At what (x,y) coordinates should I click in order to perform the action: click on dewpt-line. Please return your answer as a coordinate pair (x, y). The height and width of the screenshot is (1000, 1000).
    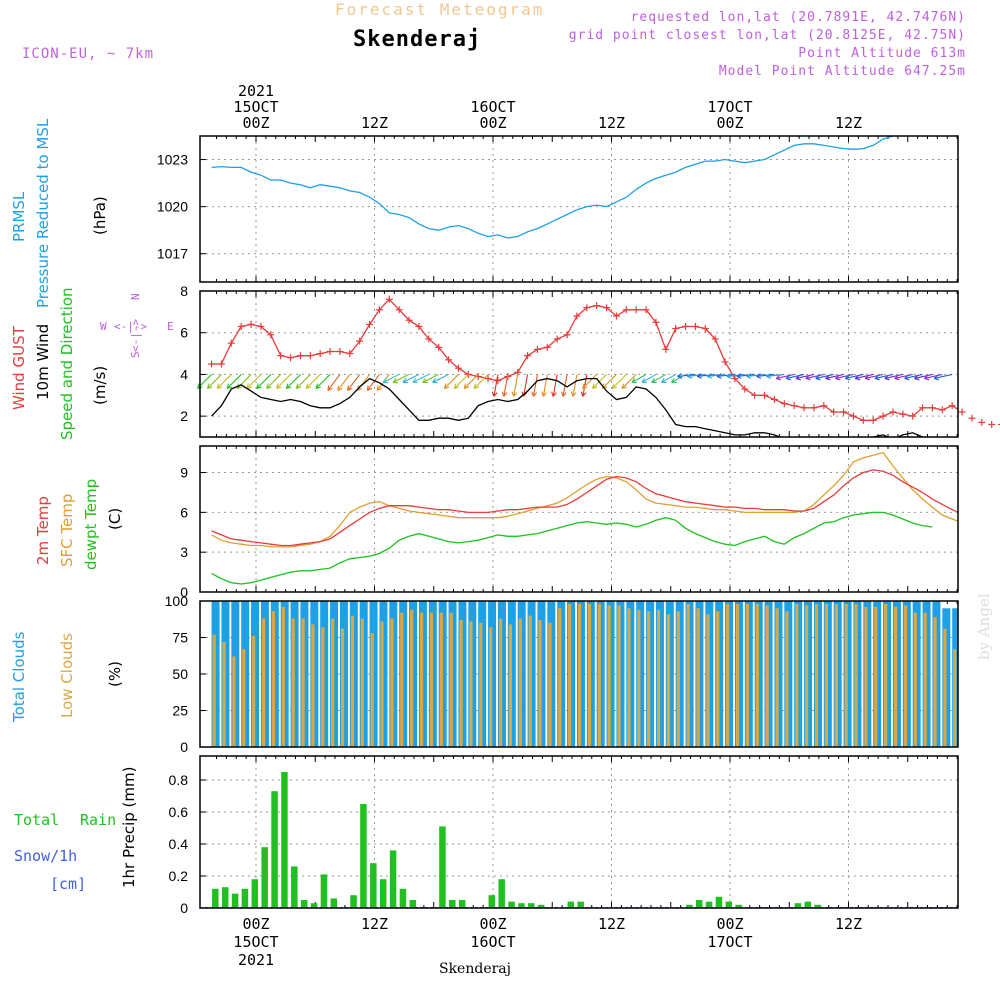
    Looking at the image, I should click on (572, 548).